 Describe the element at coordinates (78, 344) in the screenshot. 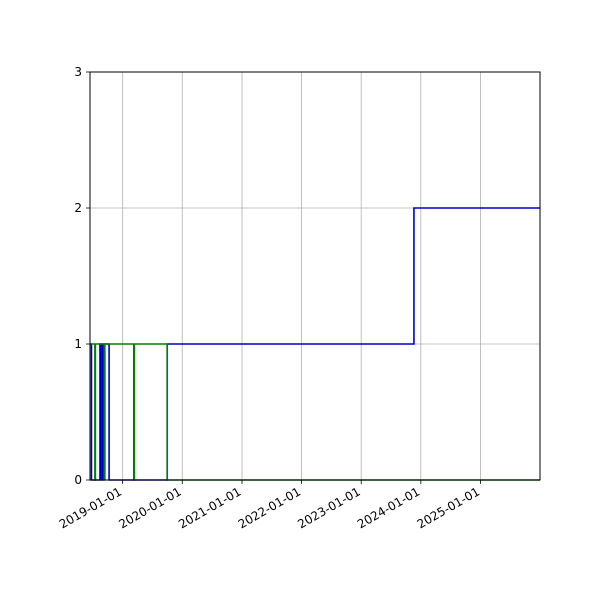

I see `y-tick-label: 1` at that location.